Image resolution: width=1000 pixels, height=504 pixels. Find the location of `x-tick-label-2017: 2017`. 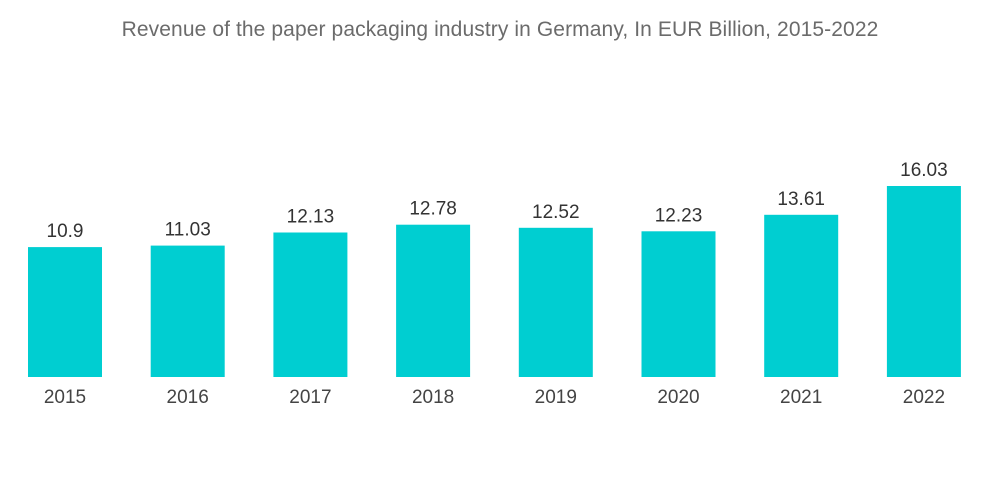

x-tick-label-2017: 2017 is located at coordinates (310, 397).